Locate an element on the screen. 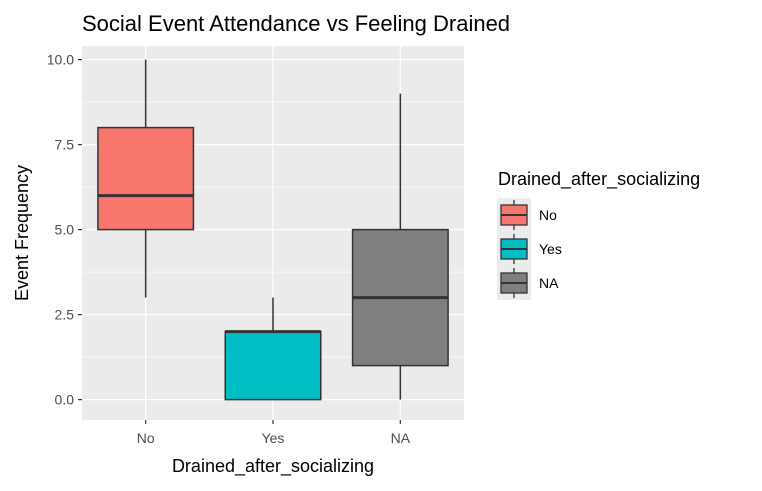  box-no is located at coordinates (146, 178).